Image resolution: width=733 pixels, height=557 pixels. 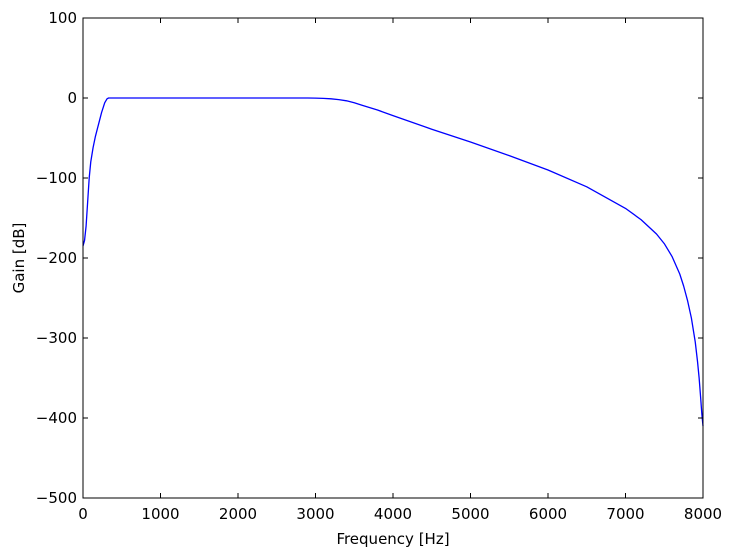 I want to click on y-tick-label: −500, so click(x=56, y=498).